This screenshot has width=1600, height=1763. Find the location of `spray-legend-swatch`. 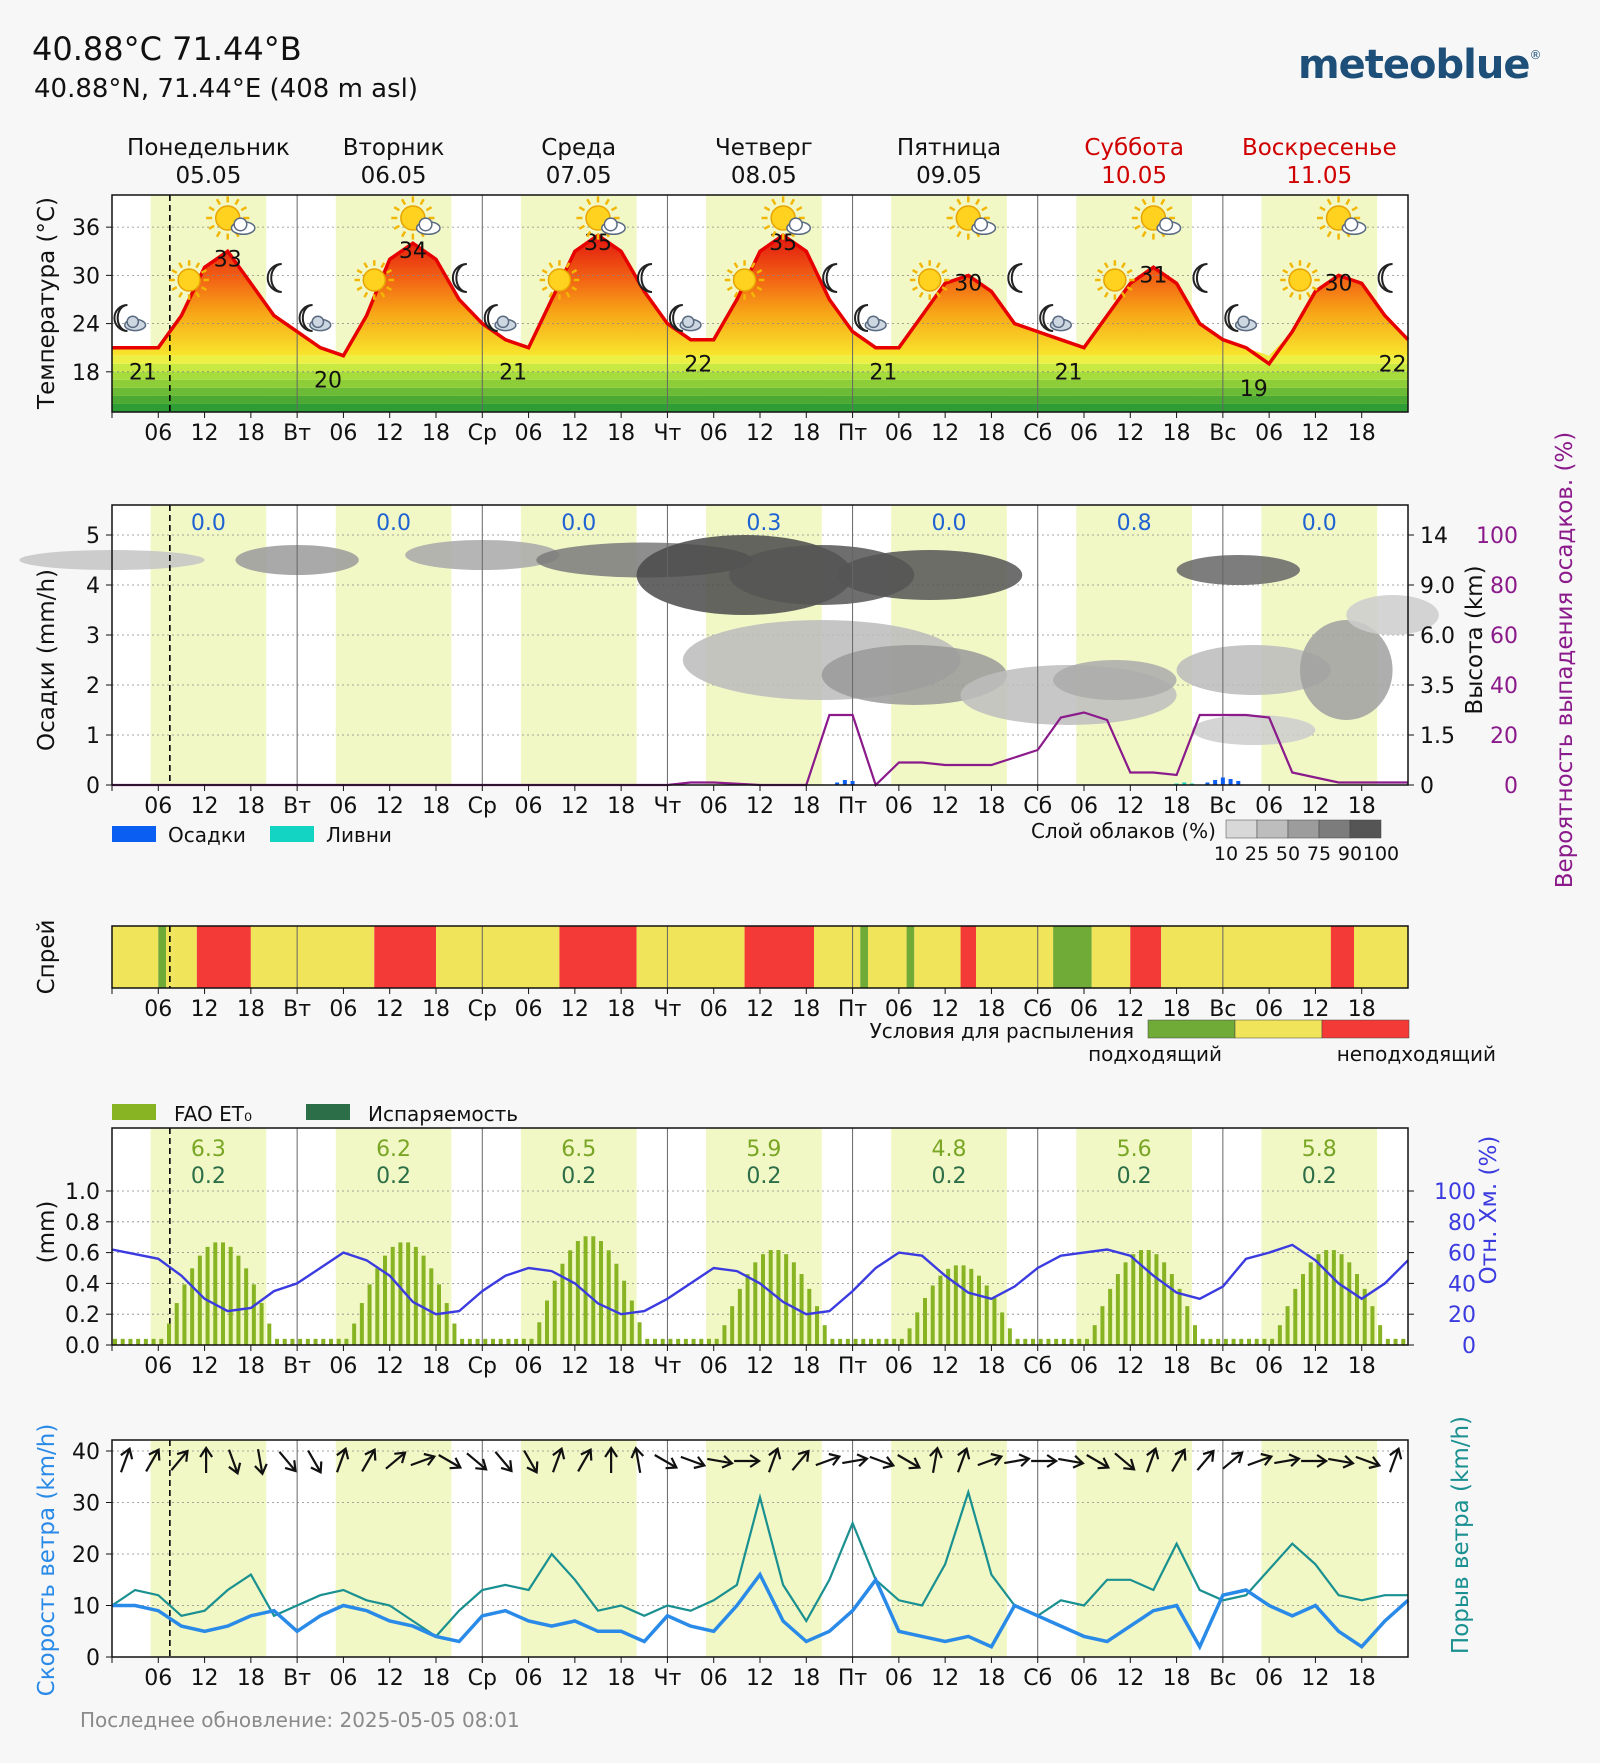

spray-legend-swatch is located at coordinates (1365, 1029).